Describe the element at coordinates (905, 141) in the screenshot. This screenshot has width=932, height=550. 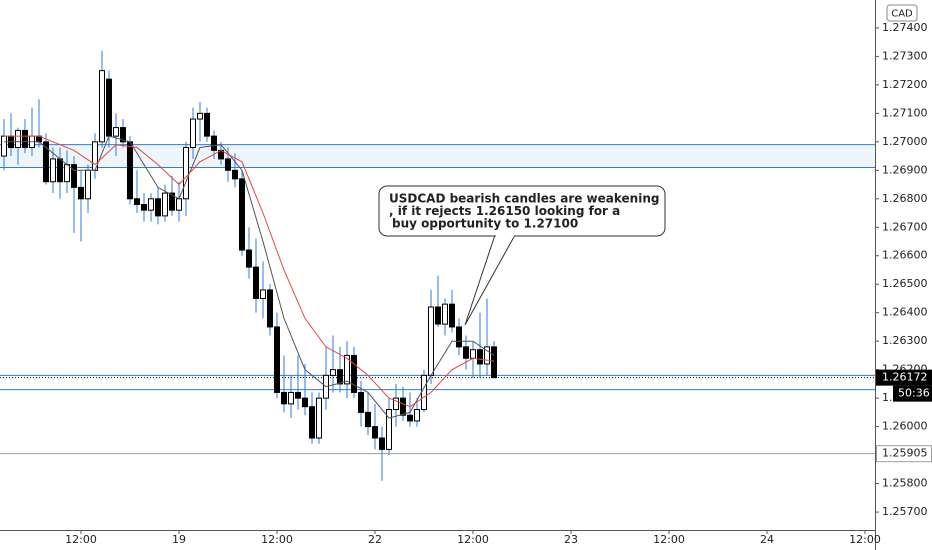
I see `y-tick-label: 1.27000` at that location.